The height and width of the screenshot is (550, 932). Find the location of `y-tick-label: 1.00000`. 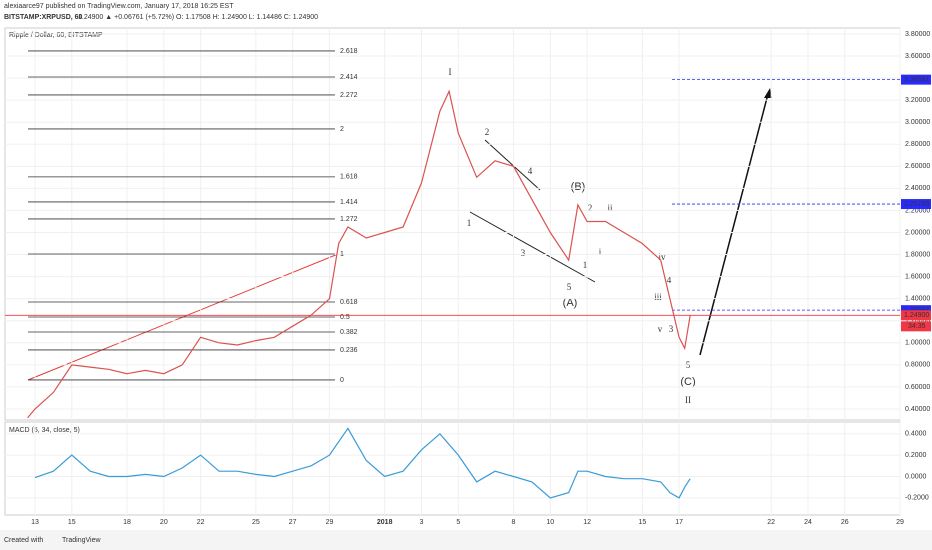

y-tick-label: 1.00000 is located at coordinates (917, 343).